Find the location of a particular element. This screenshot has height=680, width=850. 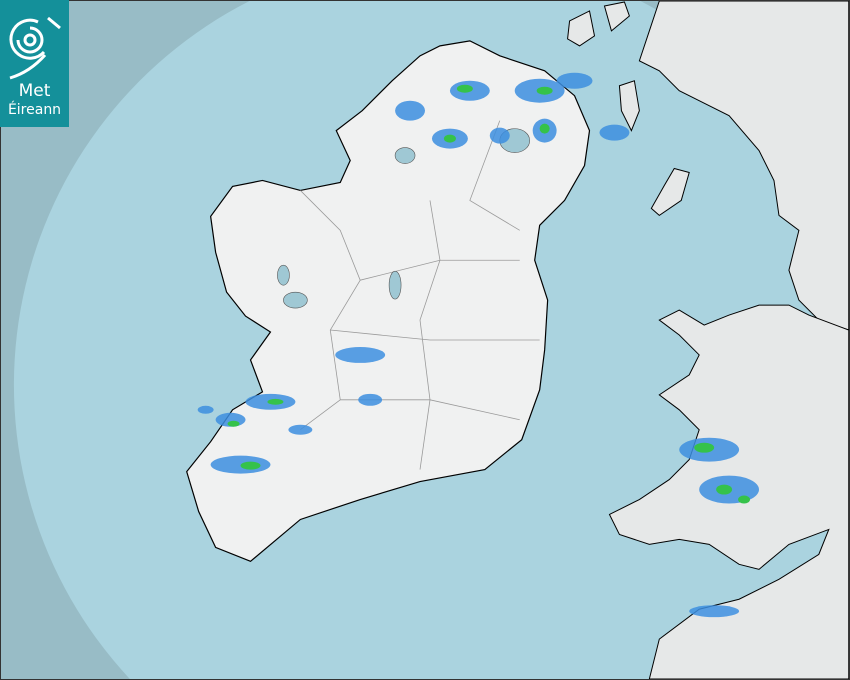

land-islay is located at coordinates (581, 28).